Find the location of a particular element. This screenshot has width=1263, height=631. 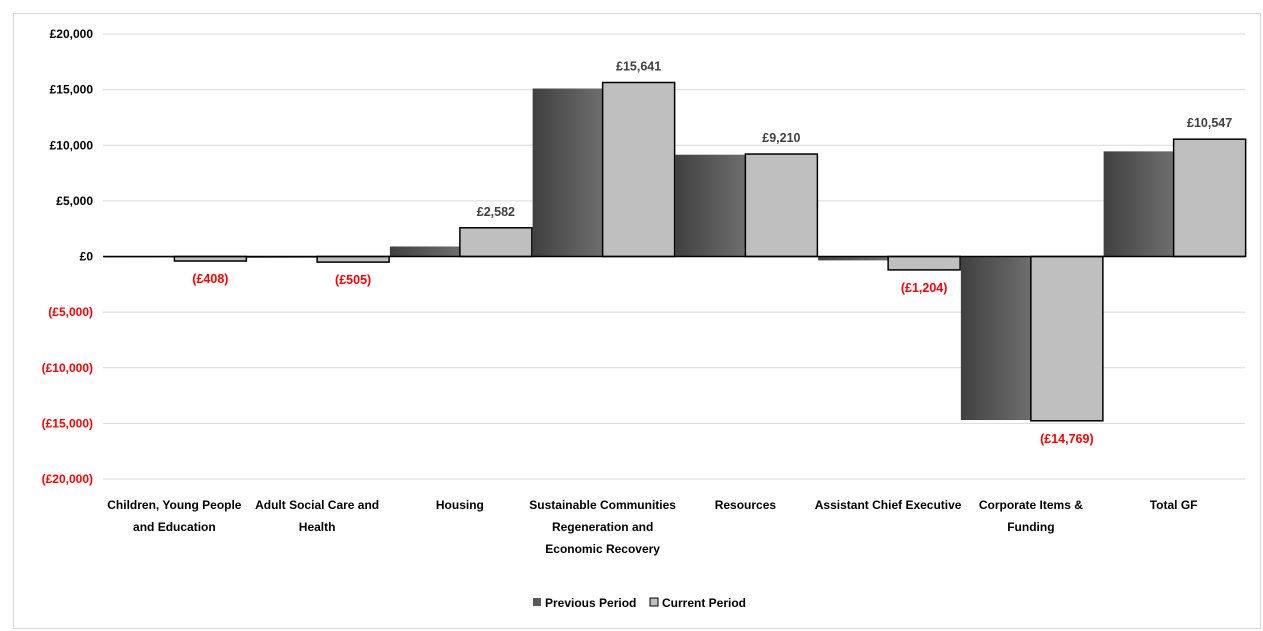

legend-swatch-current is located at coordinates (654, 602).